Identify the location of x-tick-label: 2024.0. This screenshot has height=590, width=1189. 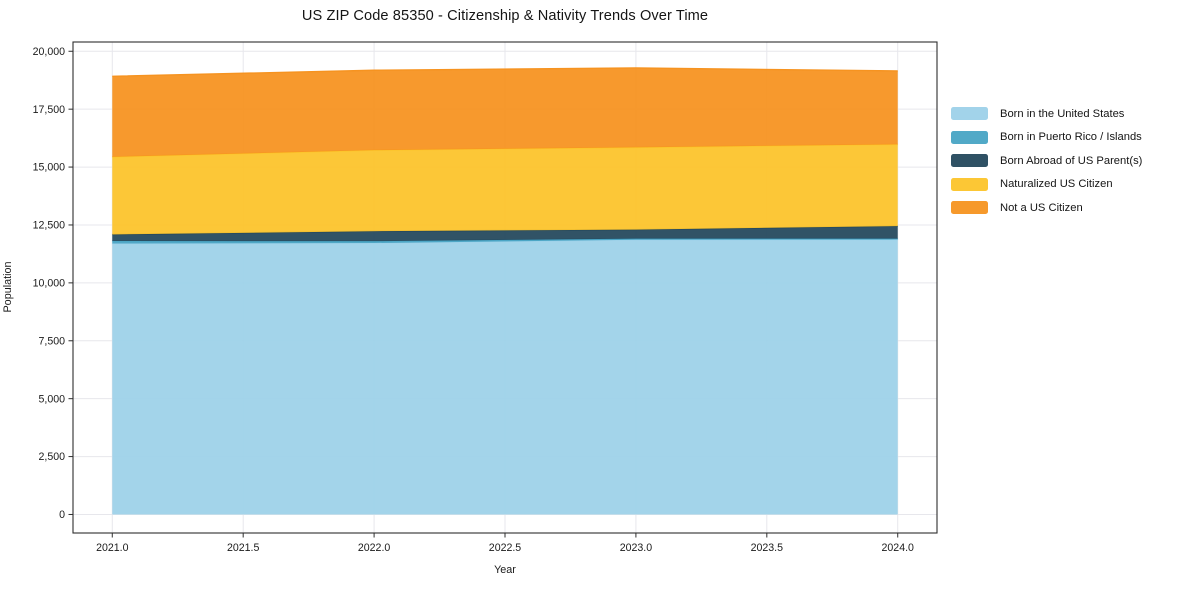
(898, 548).